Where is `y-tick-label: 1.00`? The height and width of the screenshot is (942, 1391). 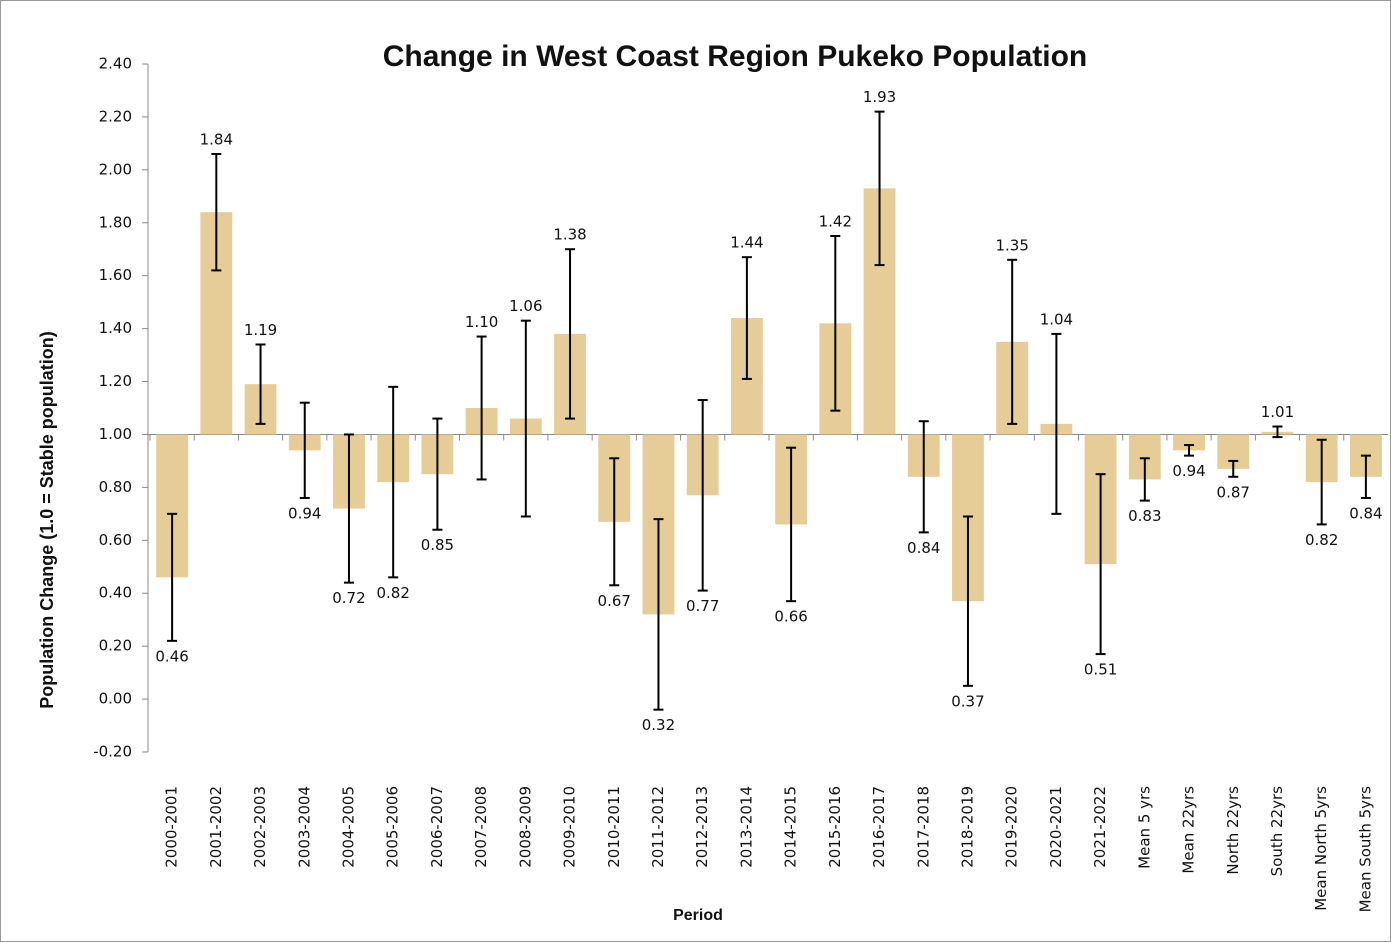
y-tick-label: 1.00 is located at coordinates (115, 434).